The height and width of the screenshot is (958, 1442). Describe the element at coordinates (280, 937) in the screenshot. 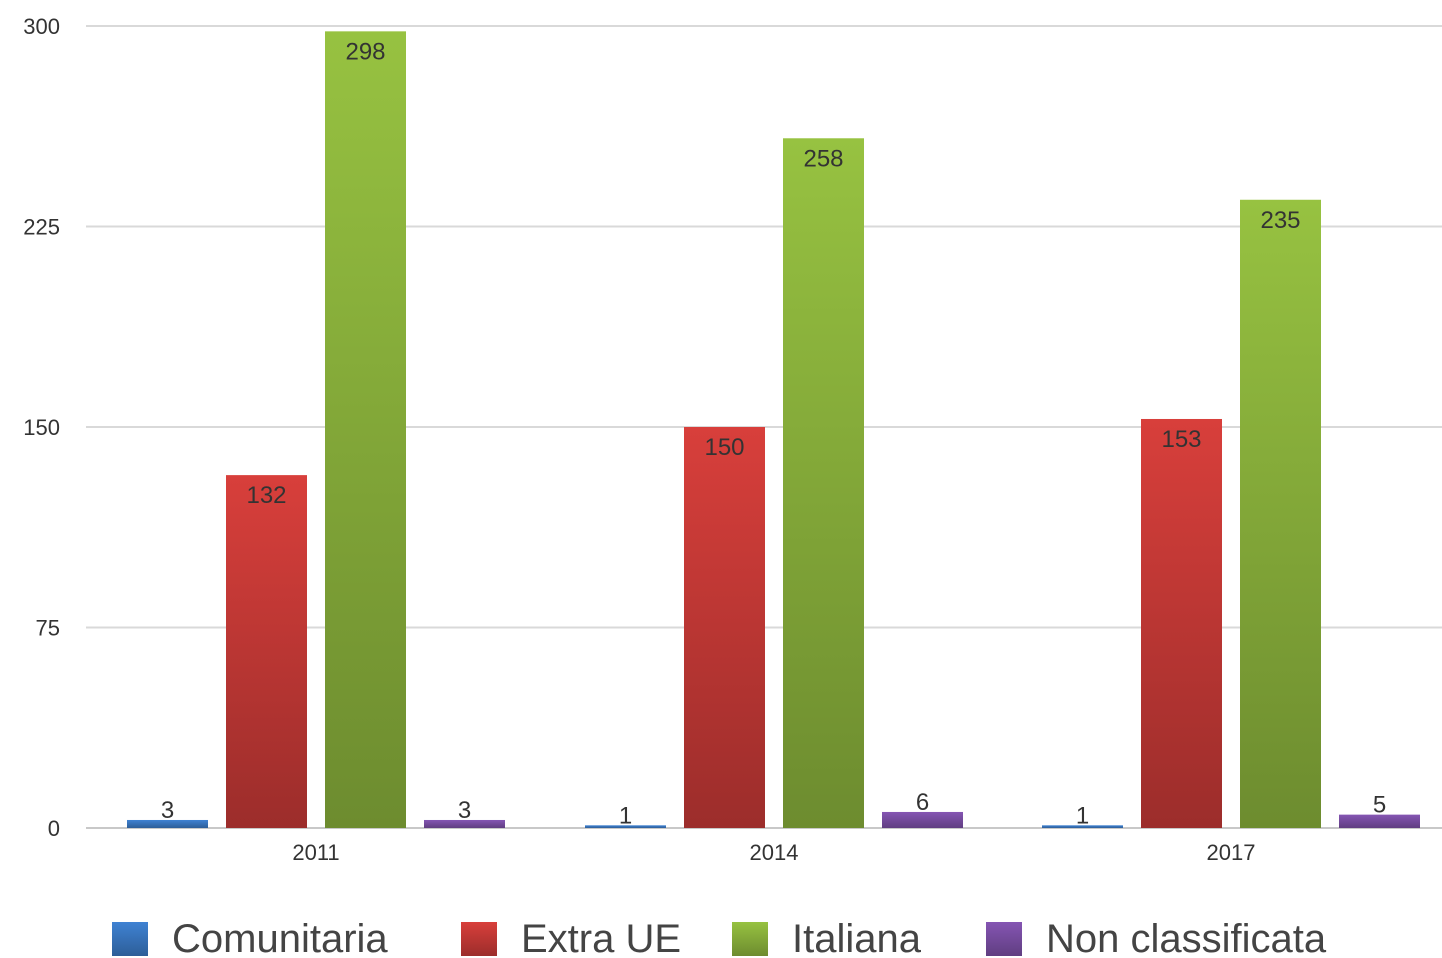

I see `legend-label-comunitaria: Comunitaria` at that location.